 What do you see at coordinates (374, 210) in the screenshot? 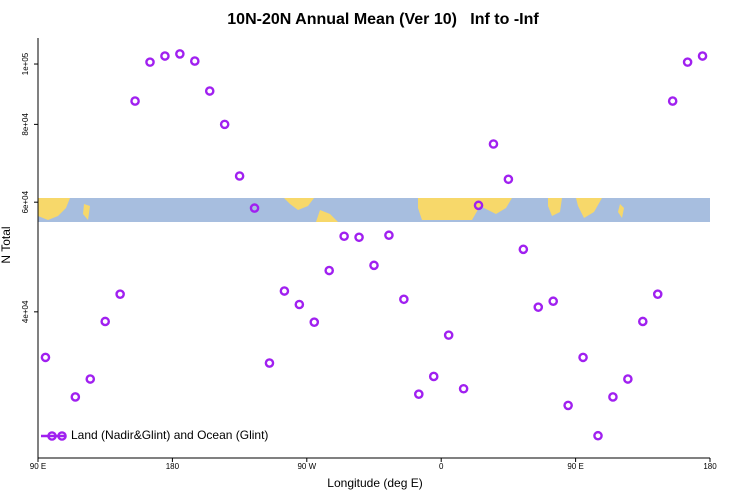
I see `map-strip` at bounding box center [374, 210].